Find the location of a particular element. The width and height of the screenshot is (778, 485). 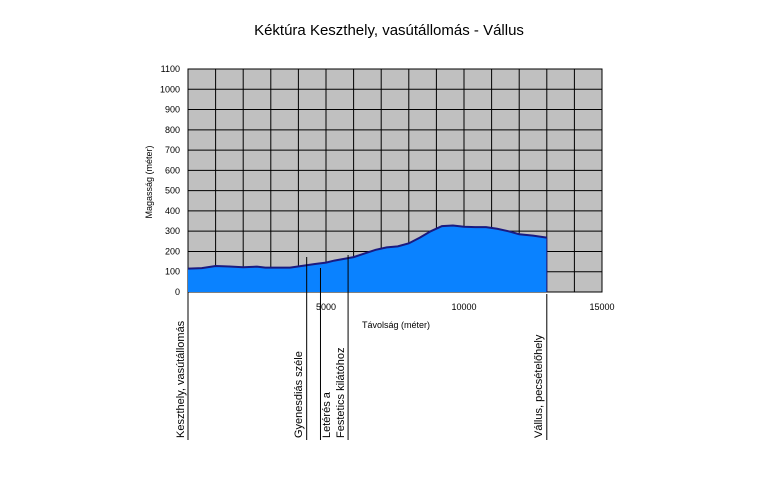

y-axis-label: Magasság (méter) is located at coordinates (149, 181).